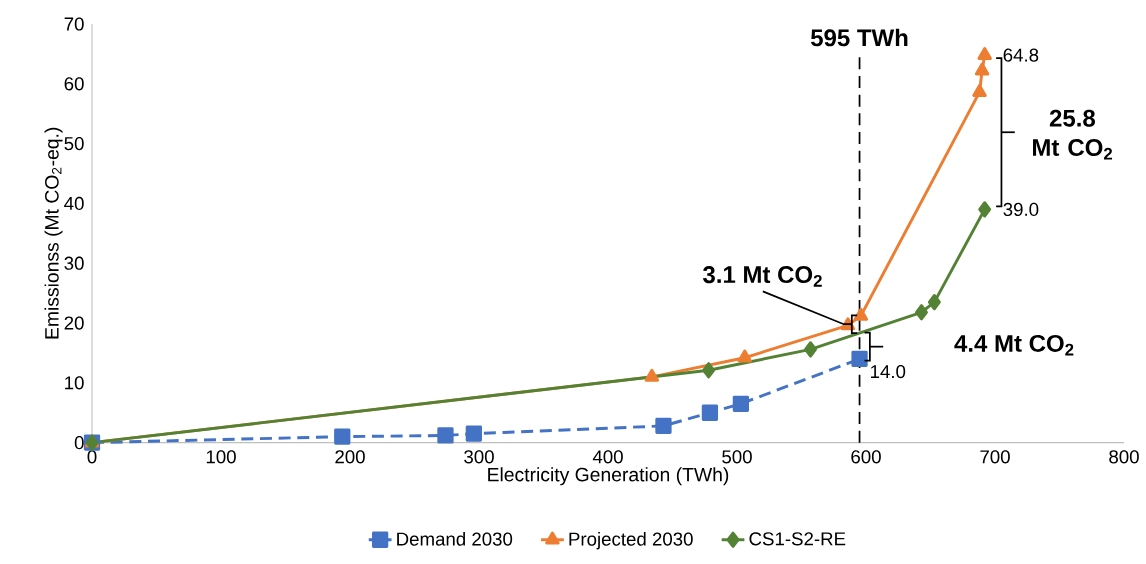 Image resolution: width=1146 pixels, height=564 pixels. Describe the element at coordinates (737, 457) in the screenshot. I see `x-tick-label: 500` at that location.